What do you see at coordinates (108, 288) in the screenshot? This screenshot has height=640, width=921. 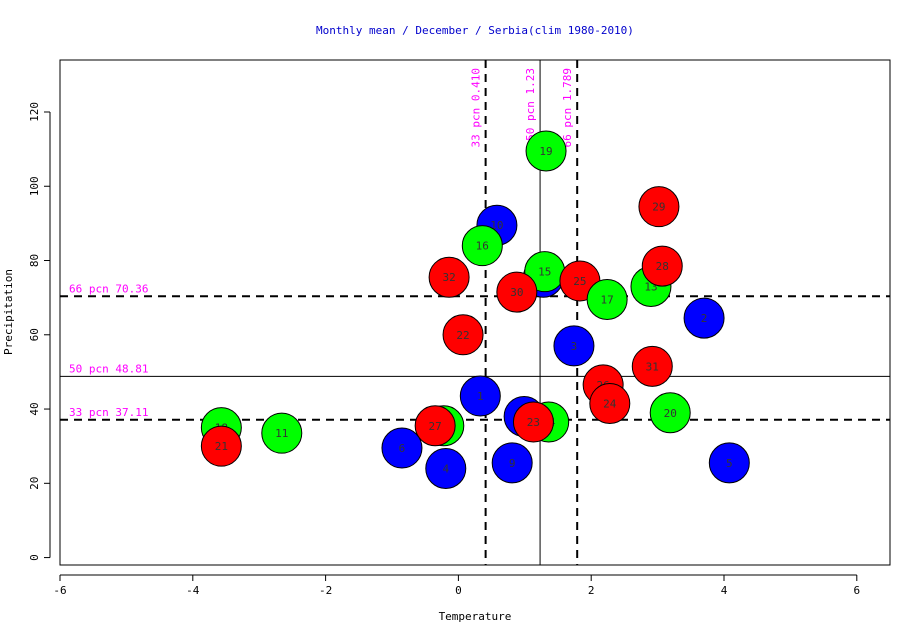 I see `reference-label: 66 pcn 70.36` at bounding box center [108, 288].